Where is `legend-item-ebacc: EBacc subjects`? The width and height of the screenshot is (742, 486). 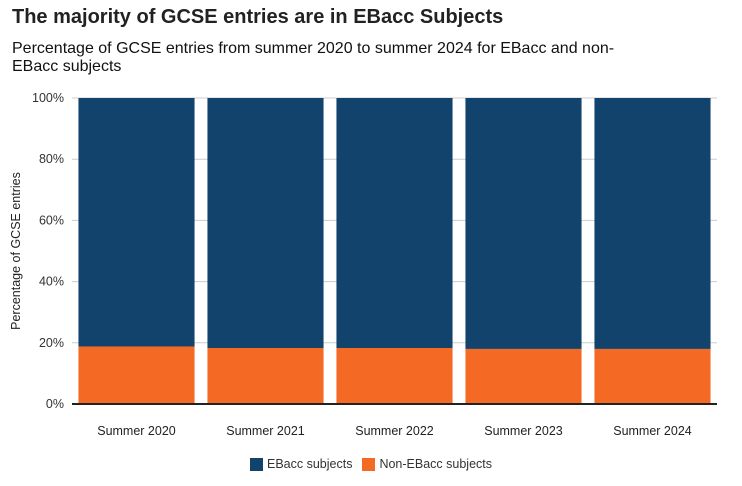
legend-item-ebacc: EBacc subjects is located at coordinates (301, 464).